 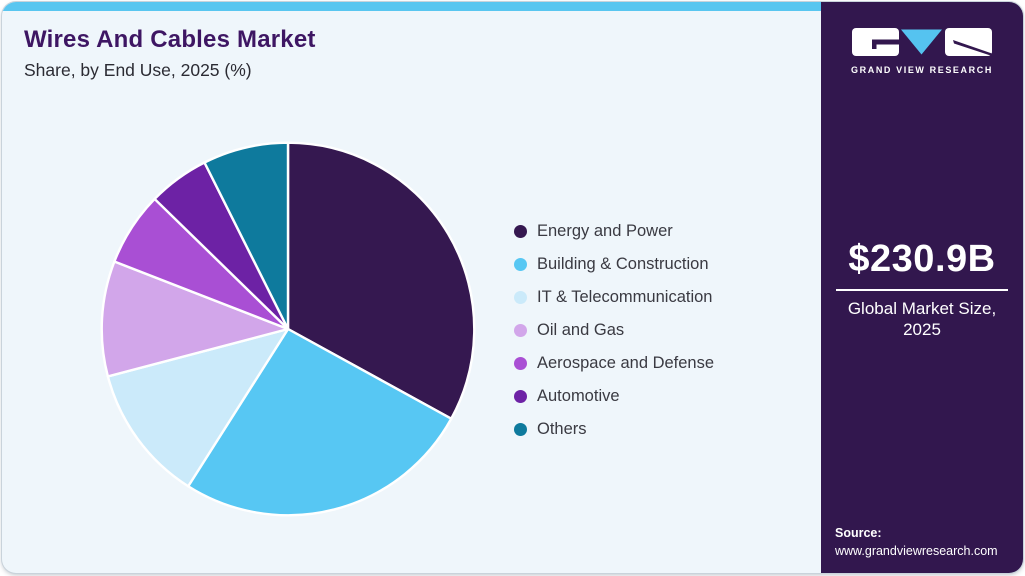 I want to click on legend-label: Others, so click(x=562, y=429).